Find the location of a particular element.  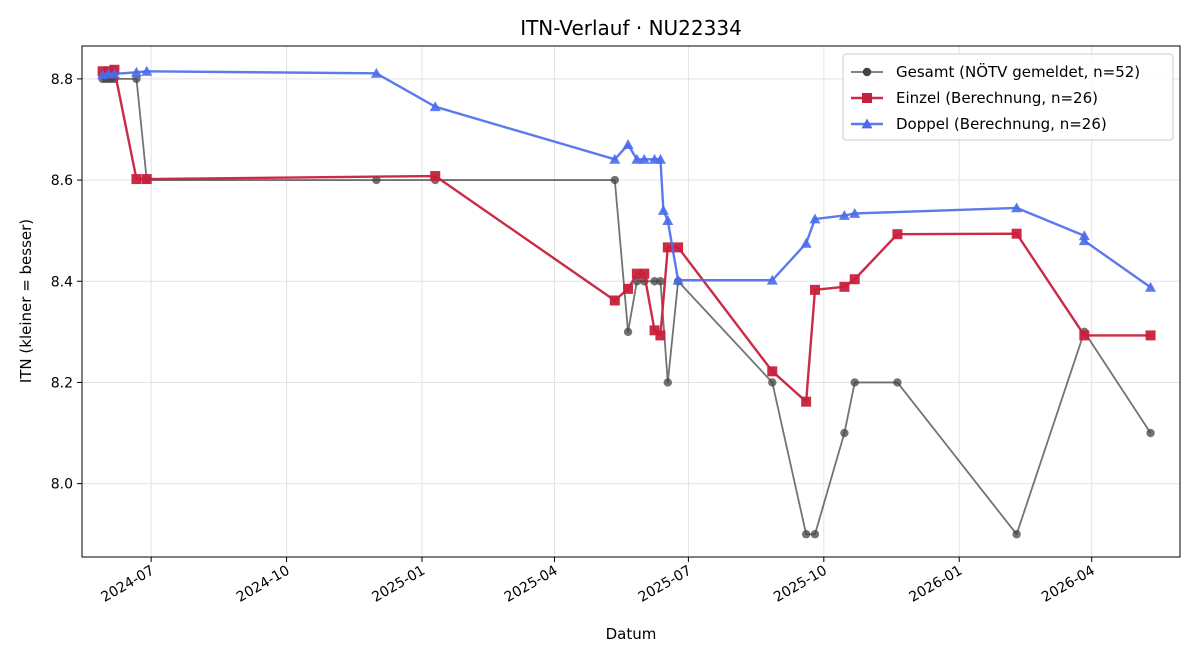

legend-entry: Doppel (Berechnung, n=26) is located at coordinates (979, 124).